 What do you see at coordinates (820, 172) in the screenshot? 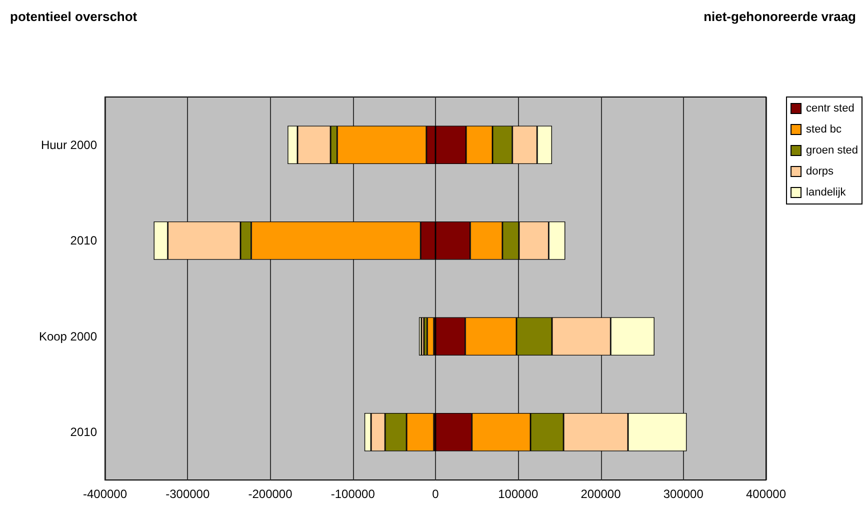
I see `legend-label: dorps` at bounding box center [820, 172].